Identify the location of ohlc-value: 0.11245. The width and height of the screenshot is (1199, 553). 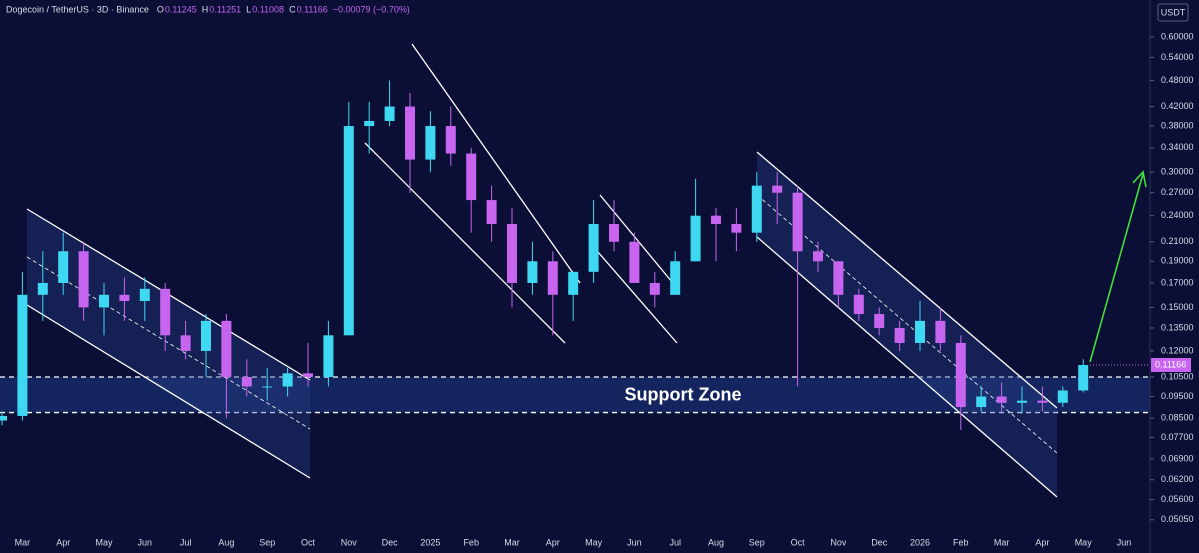
(181, 9).